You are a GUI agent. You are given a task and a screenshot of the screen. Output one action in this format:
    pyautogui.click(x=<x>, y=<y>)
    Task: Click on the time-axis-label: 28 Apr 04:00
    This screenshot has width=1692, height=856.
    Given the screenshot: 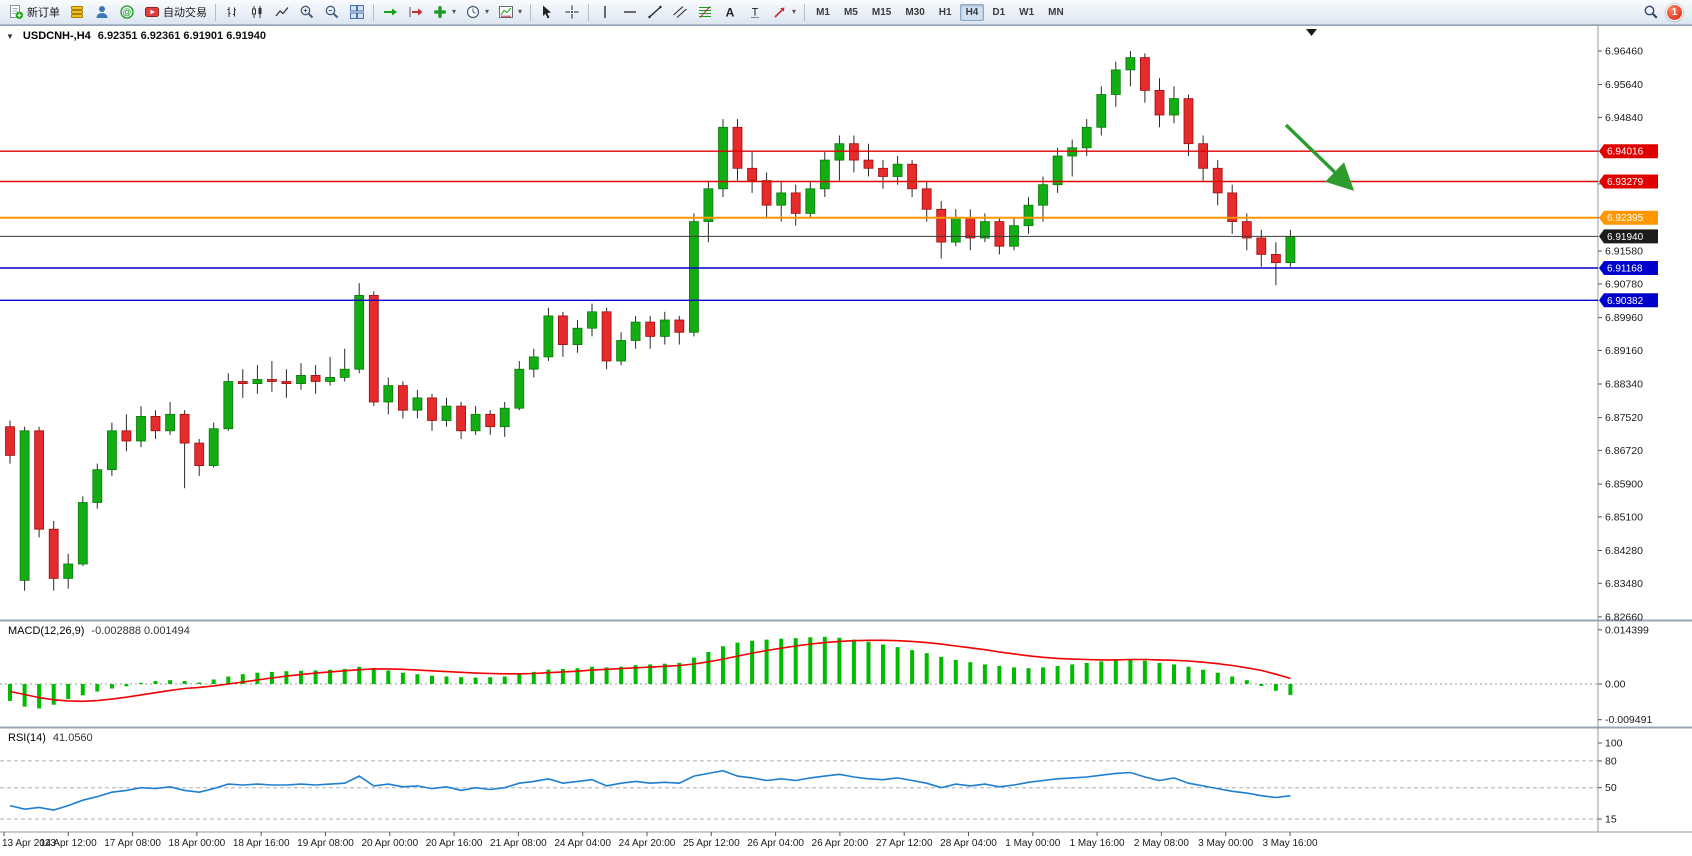 What is the action you would take?
    pyautogui.click(x=968, y=843)
    